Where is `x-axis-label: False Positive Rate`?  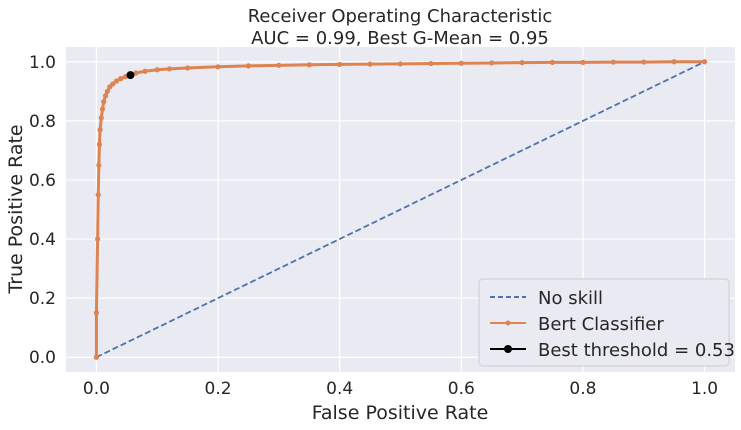 x-axis-label: False Positive Rate is located at coordinates (400, 413).